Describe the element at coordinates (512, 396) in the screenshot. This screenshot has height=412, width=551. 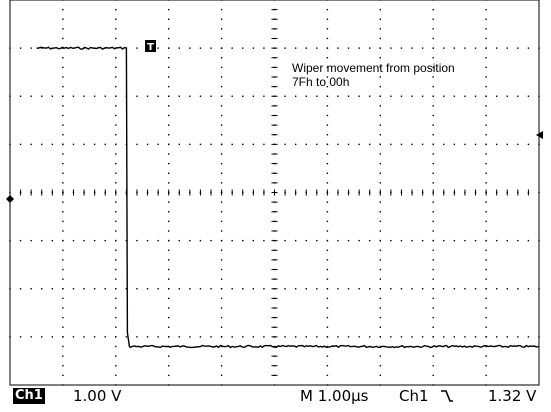
I see `trigger-level-readout: 1.32 V` at that location.